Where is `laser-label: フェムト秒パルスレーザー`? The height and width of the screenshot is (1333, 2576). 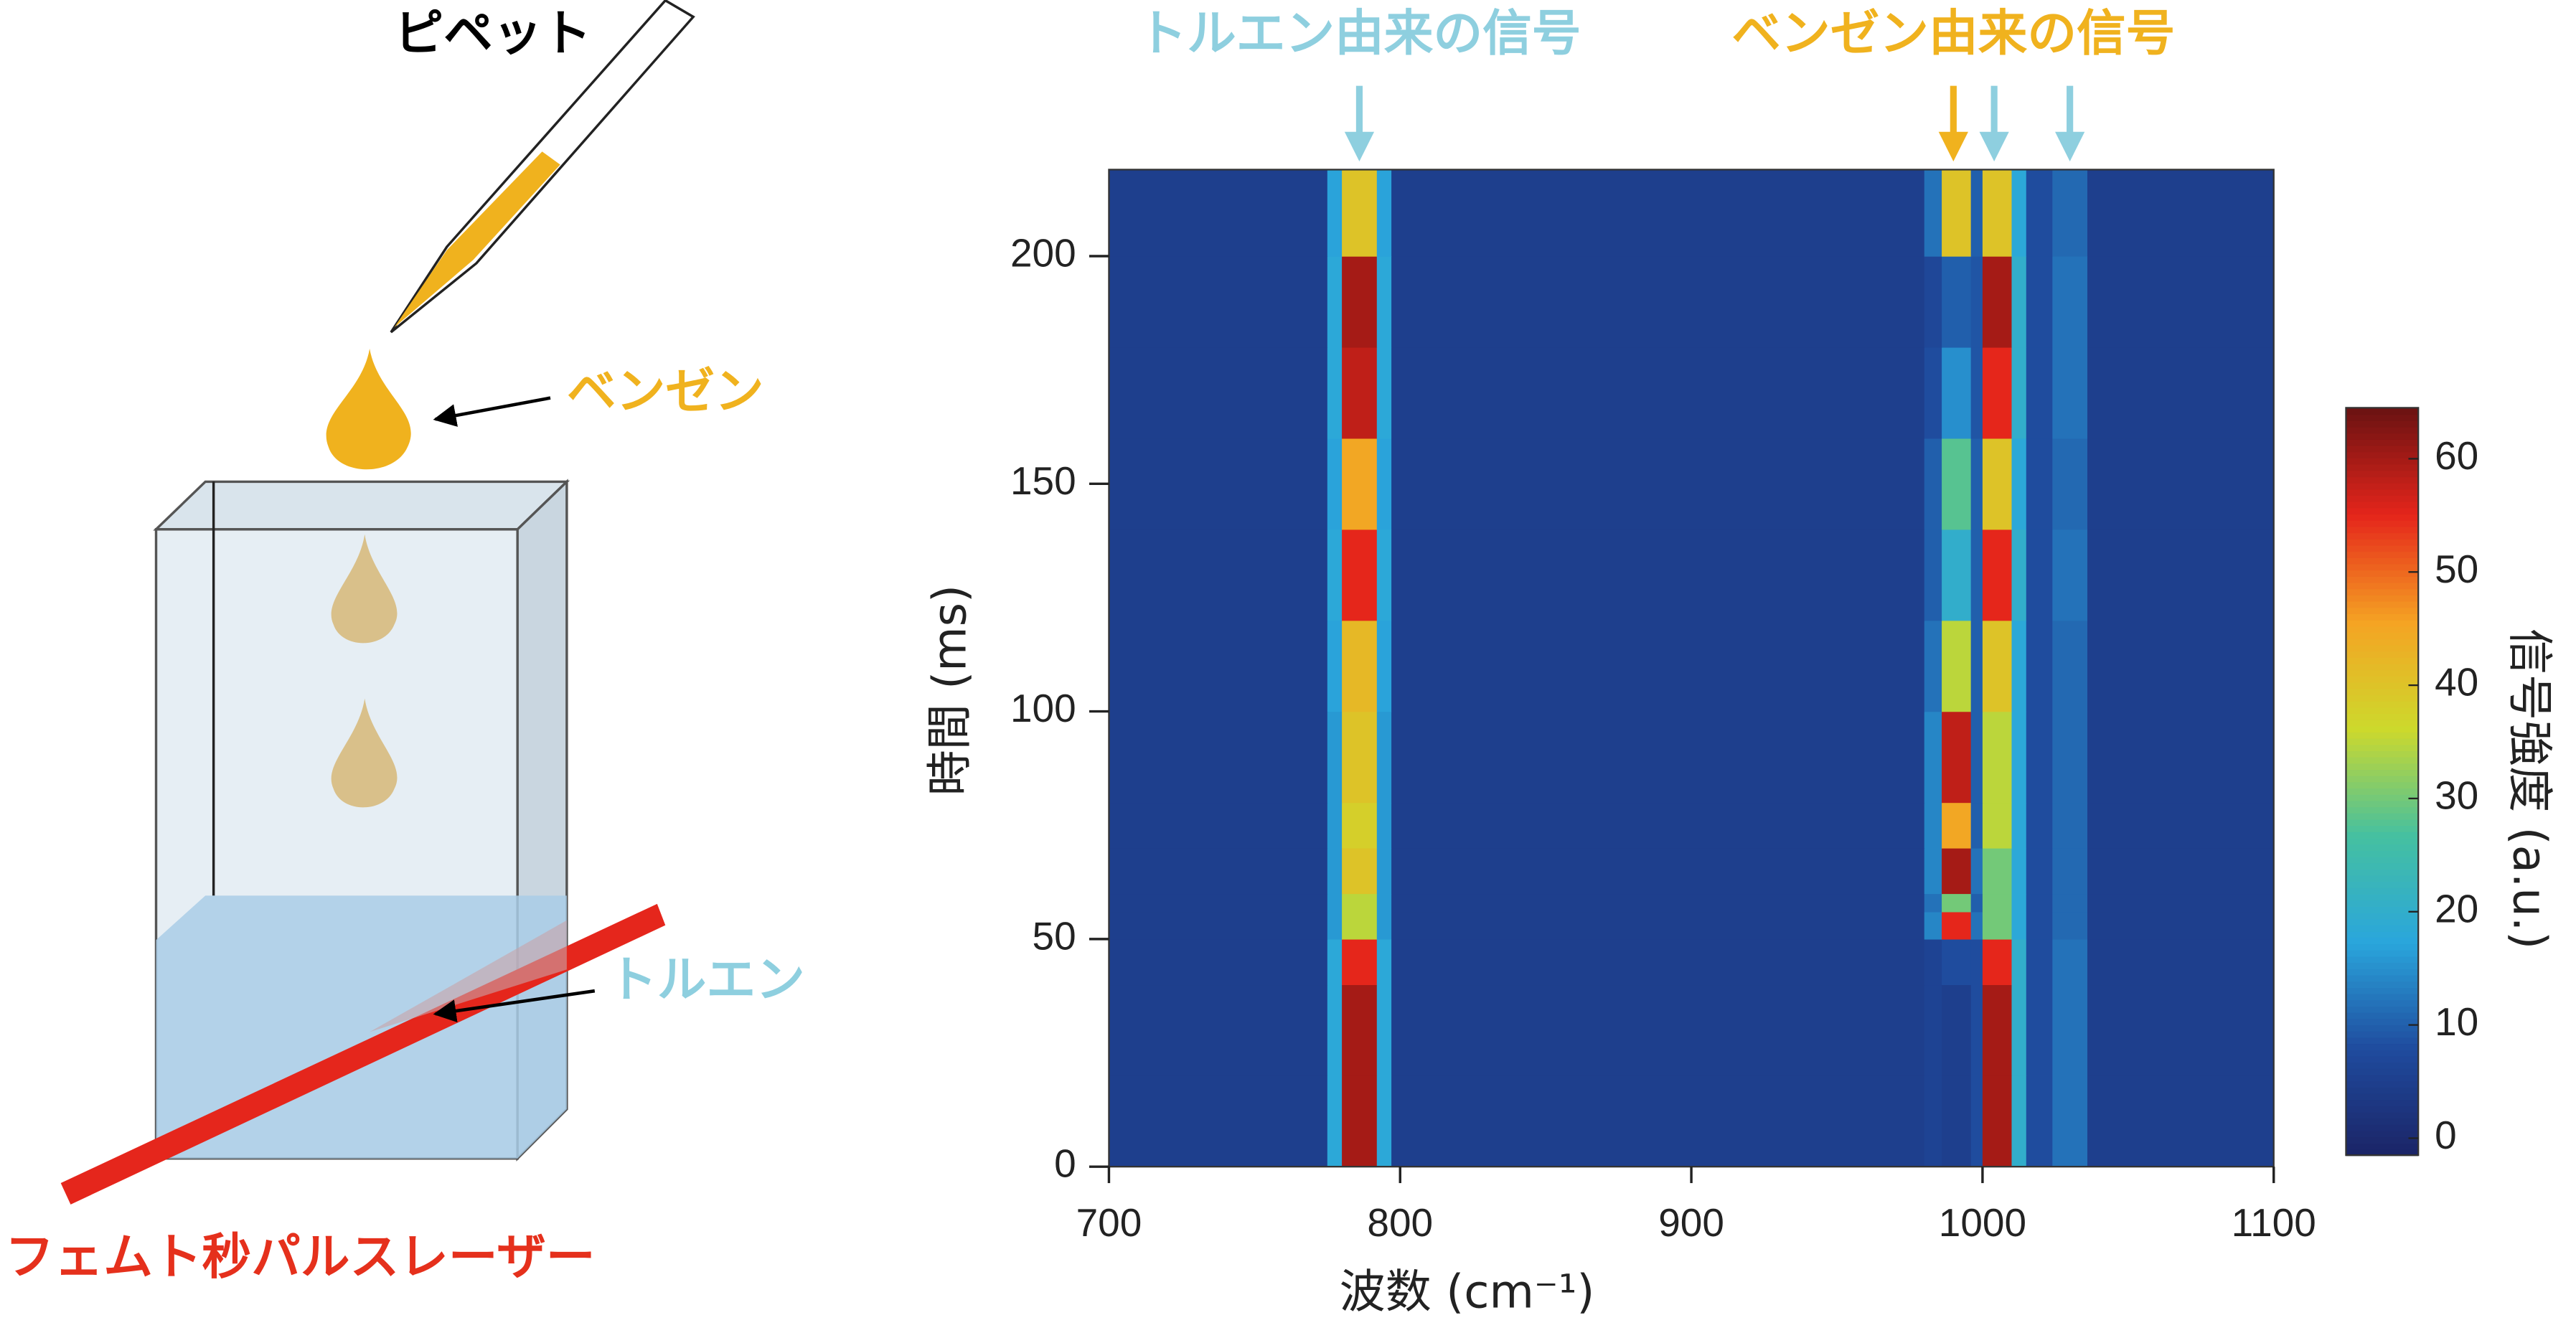
laser-label: フェムト秒パルスレーザー is located at coordinates (300, 1257).